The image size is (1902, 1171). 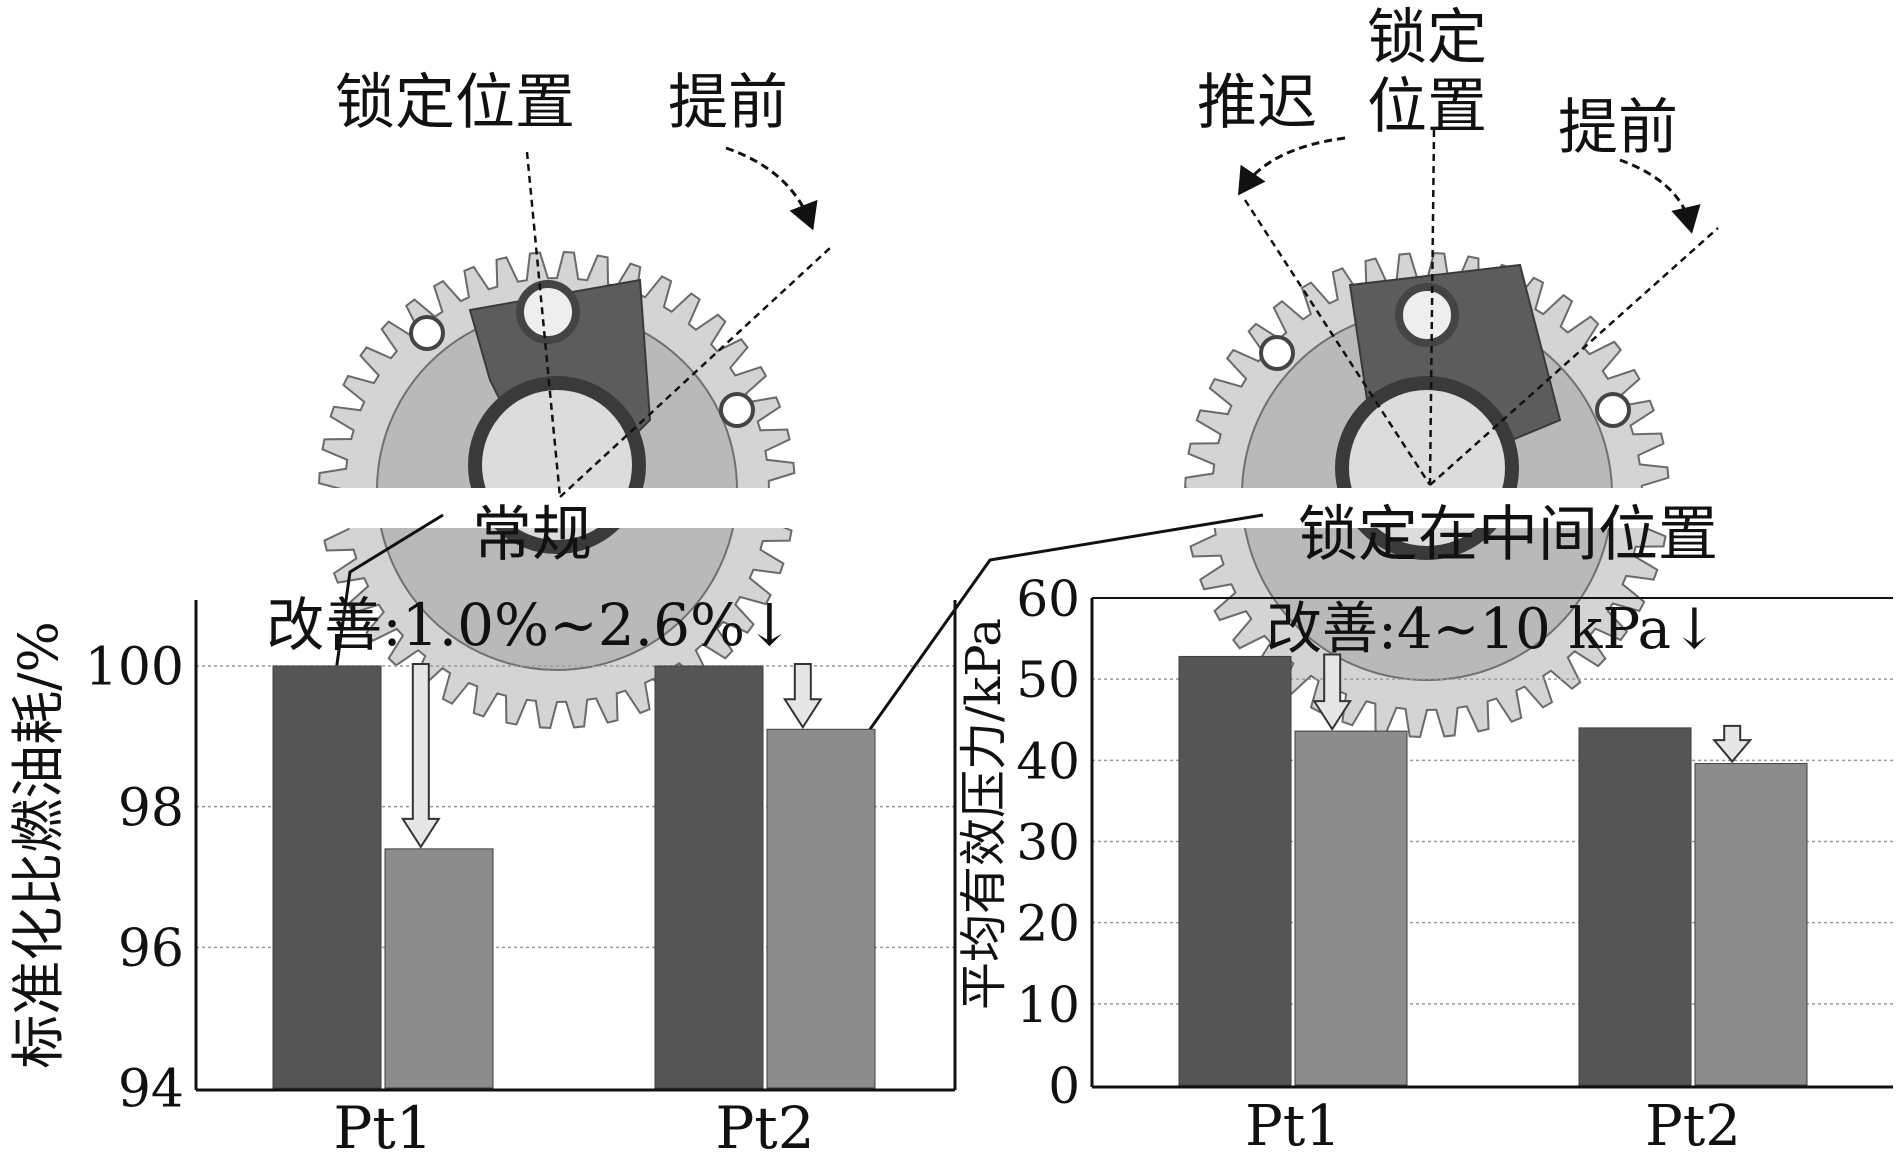 I want to click on y-tick-label: 60, so click(x=1048, y=599).